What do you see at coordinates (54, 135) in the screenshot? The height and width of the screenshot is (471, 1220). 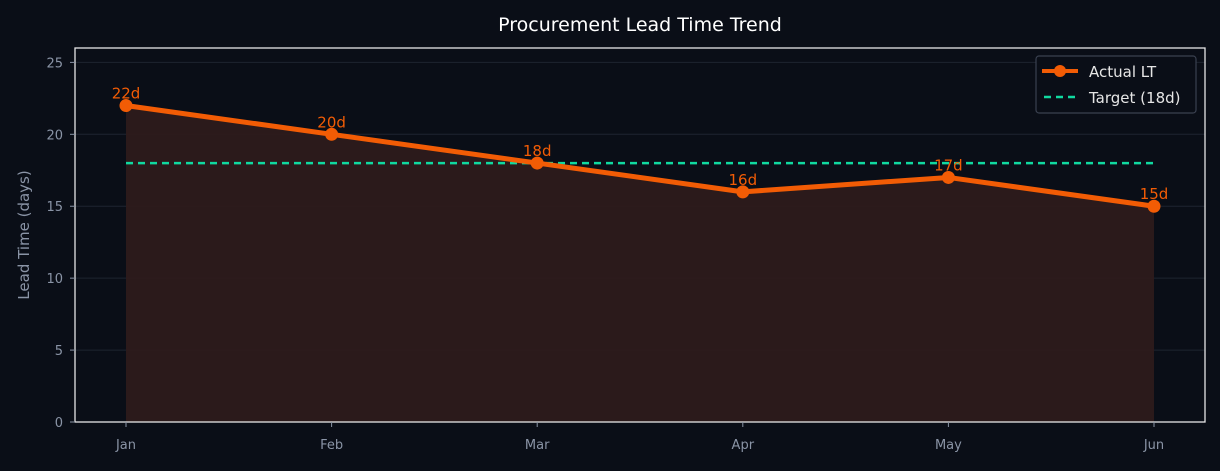 I see `y-tick-label: 20` at bounding box center [54, 135].